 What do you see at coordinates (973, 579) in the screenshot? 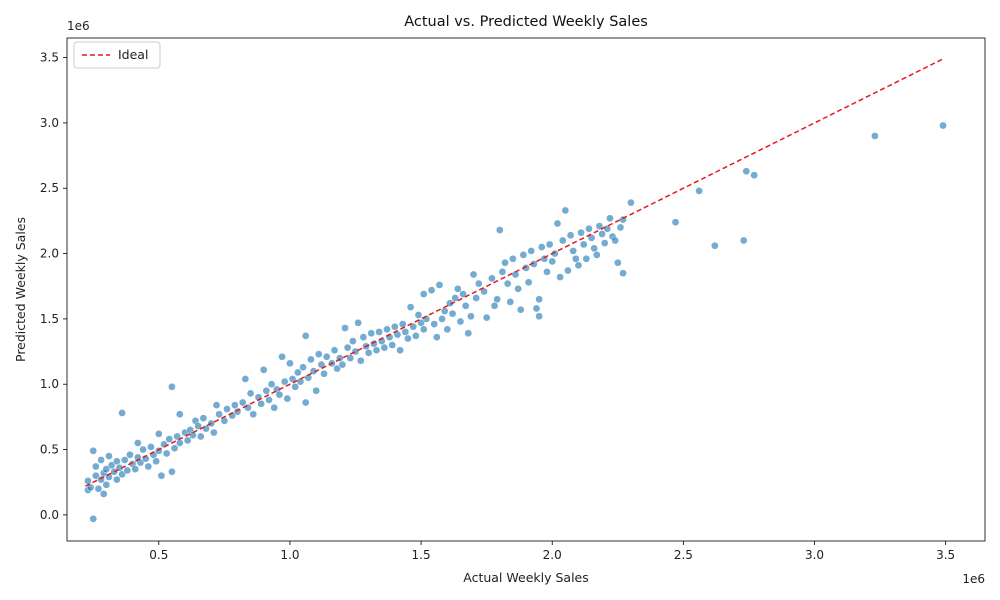
I see `x-offset-label: 1e6` at bounding box center [973, 579].